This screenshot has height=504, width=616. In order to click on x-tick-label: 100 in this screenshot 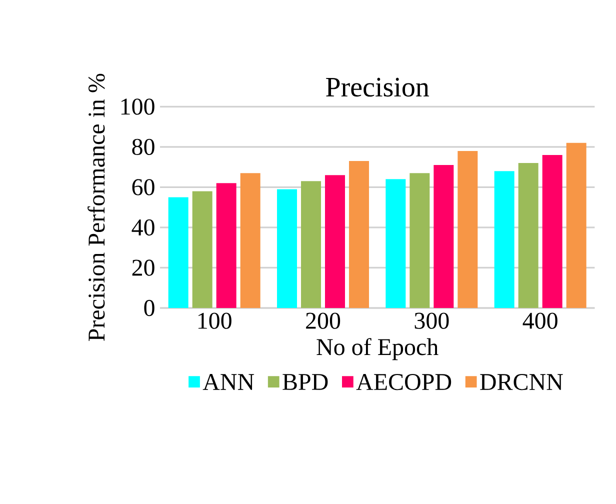, I will do `click(215, 320)`.